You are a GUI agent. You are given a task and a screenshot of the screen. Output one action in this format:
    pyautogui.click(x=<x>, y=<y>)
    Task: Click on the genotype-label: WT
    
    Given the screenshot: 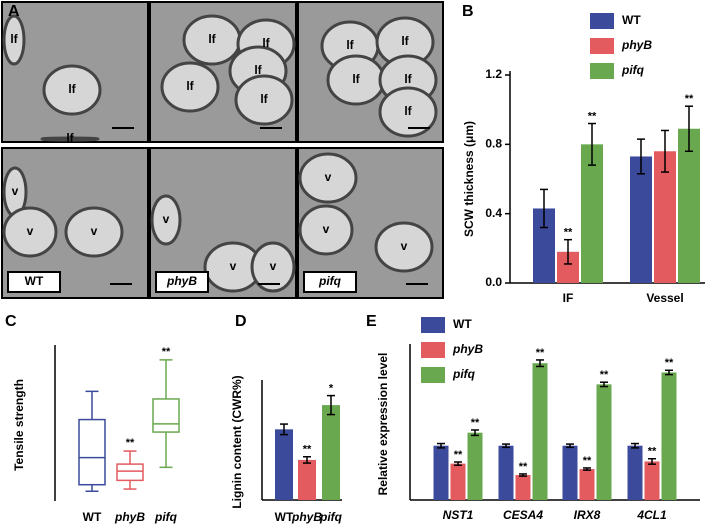 What is the action you would take?
    pyautogui.click(x=34, y=281)
    